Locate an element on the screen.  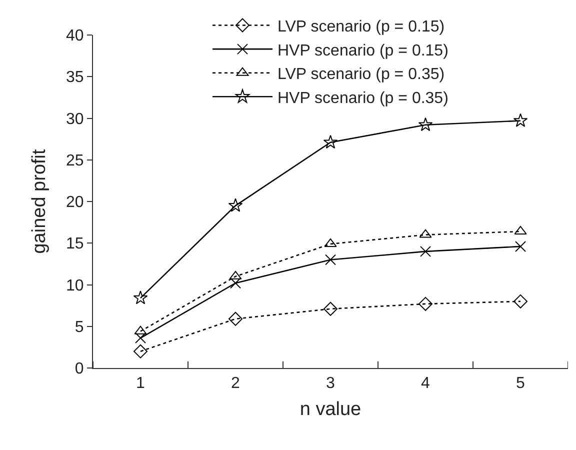
y-tick-label: 5 is located at coordinates (79, 327).